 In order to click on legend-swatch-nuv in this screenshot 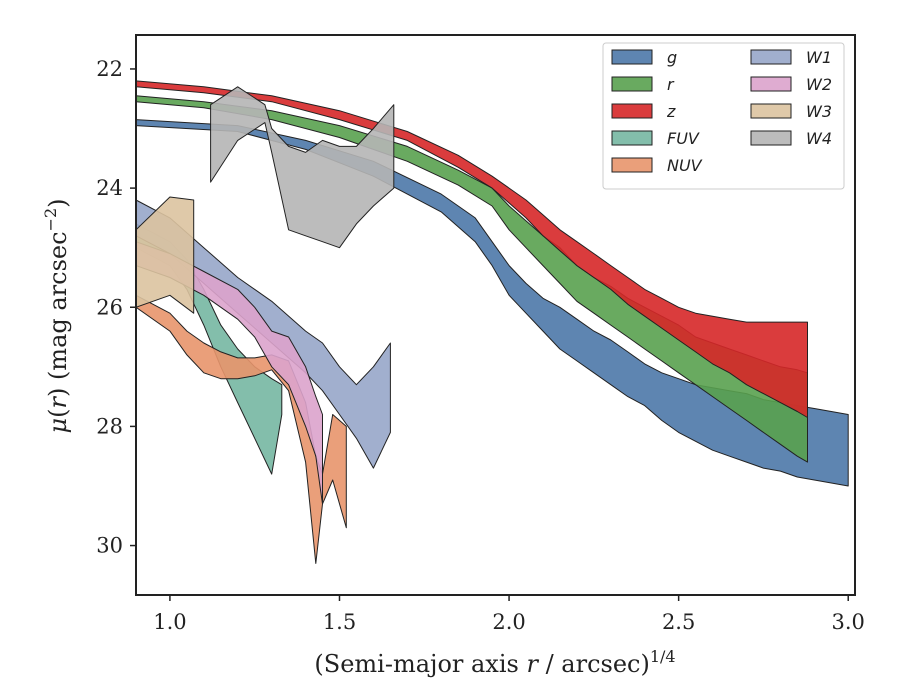, I will do `click(632, 165)`.